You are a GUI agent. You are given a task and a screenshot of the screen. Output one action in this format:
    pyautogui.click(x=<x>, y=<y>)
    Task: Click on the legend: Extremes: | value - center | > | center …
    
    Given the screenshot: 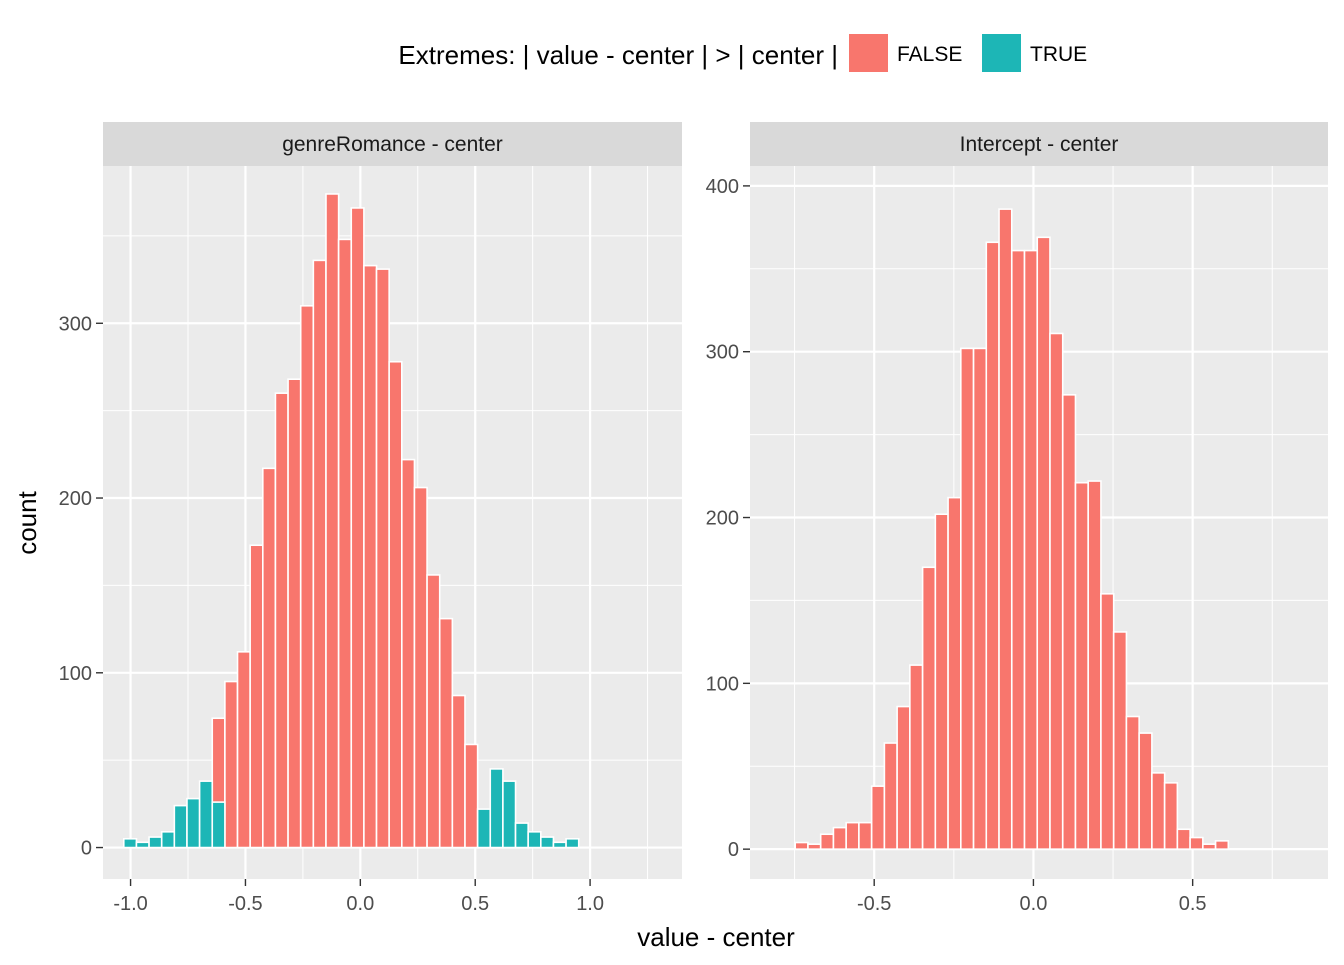 What is the action you would take?
    pyautogui.click(x=742, y=53)
    